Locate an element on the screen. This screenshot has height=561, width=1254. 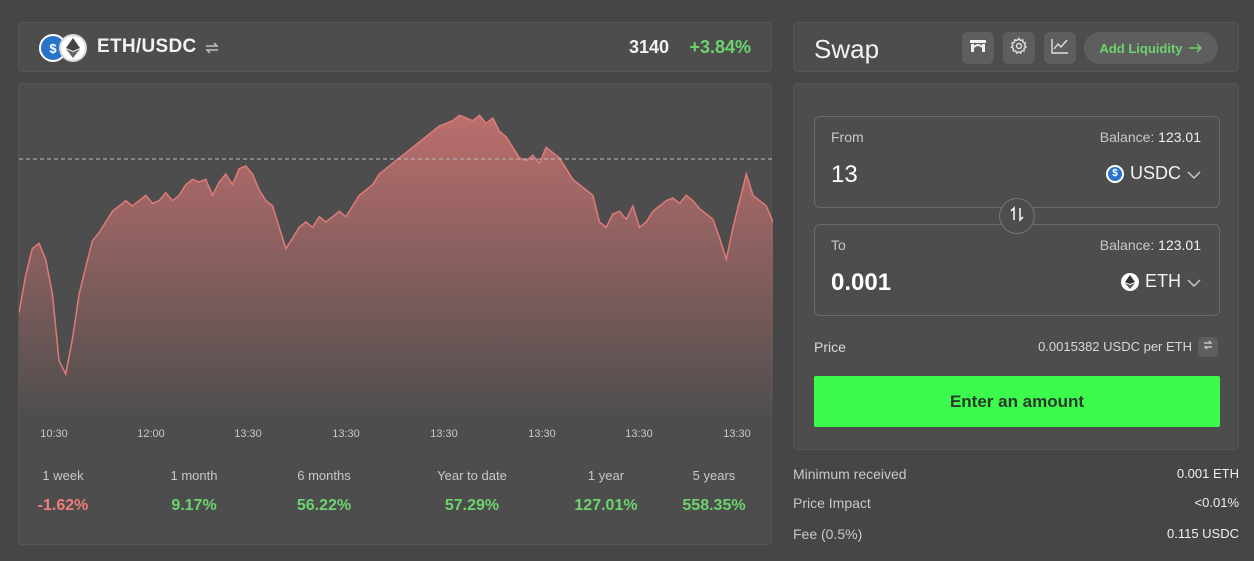
price-impact-label: Price Impact is located at coordinates (832, 503).